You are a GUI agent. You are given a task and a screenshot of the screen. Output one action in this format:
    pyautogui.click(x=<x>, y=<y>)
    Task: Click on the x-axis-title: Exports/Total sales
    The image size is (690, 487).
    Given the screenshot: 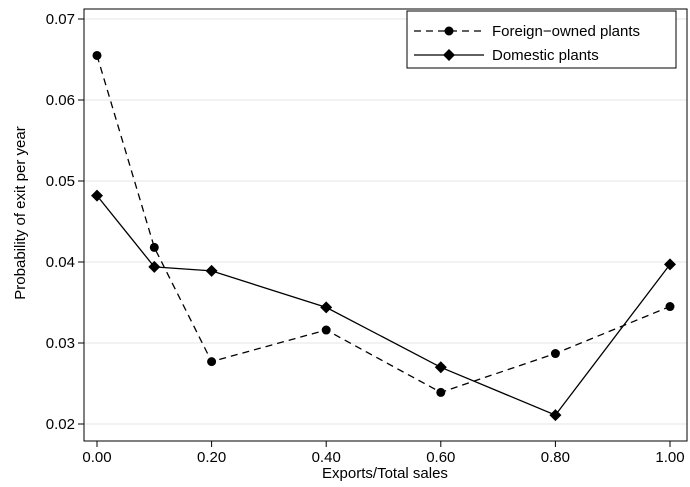 What is the action you would take?
    pyautogui.click(x=385, y=473)
    